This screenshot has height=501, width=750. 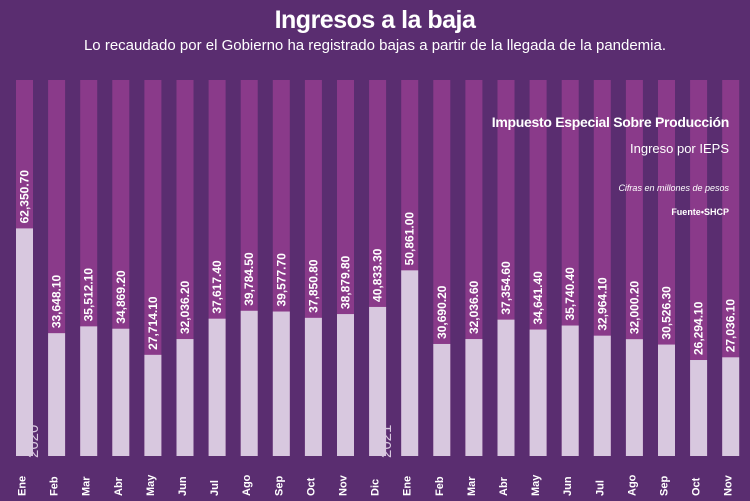 What do you see at coordinates (679, 148) in the screenshot?
I see `series-label: Ingreso por IEPS` at bounding box center [679, 148].